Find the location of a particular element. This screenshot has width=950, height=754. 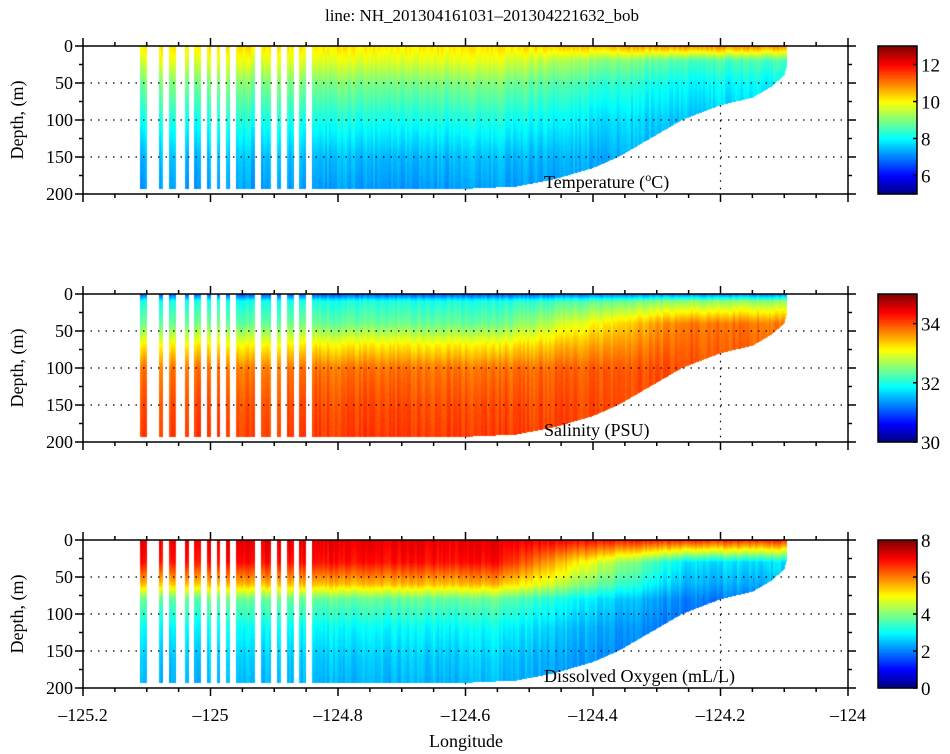

colorbar-tick-label: 0 is located at coordinates (926, 689).